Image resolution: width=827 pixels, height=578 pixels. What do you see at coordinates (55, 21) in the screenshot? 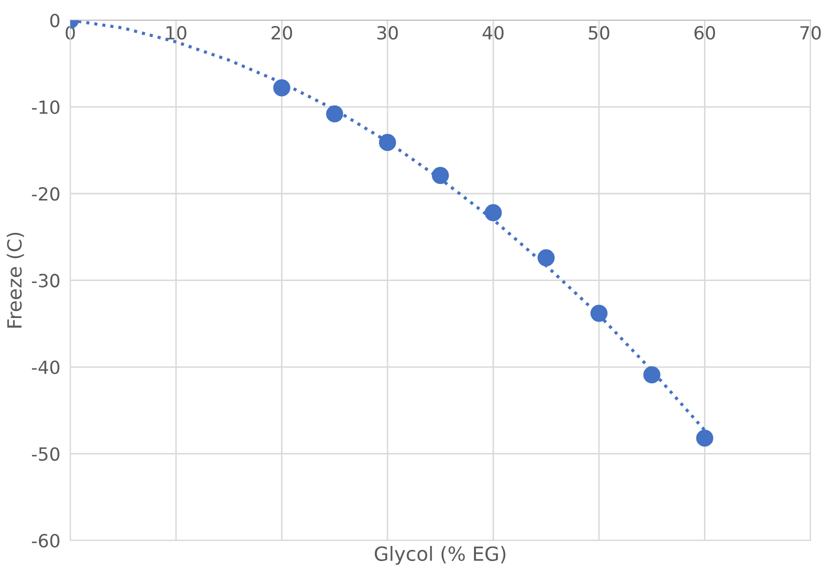
I see `y-tick-label: 0` at bounding box center [55, 21].